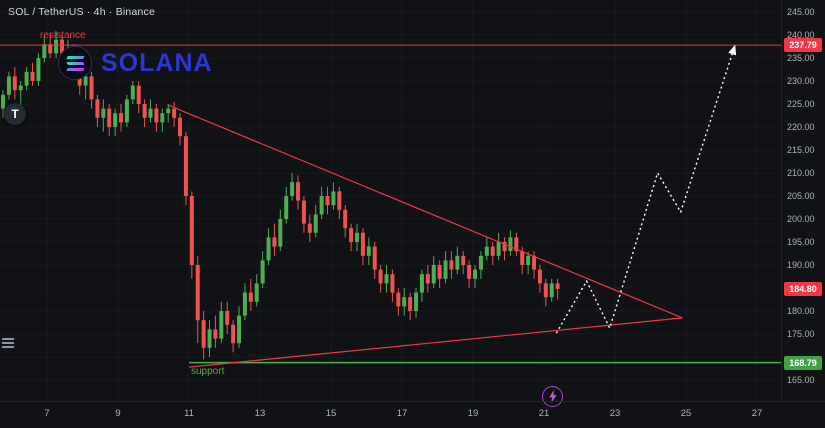  What do you see at coordinates (157, 62) in the screenshot?
I see `solana-watermark-text: SOLANA` at bounding box center [157, 62].